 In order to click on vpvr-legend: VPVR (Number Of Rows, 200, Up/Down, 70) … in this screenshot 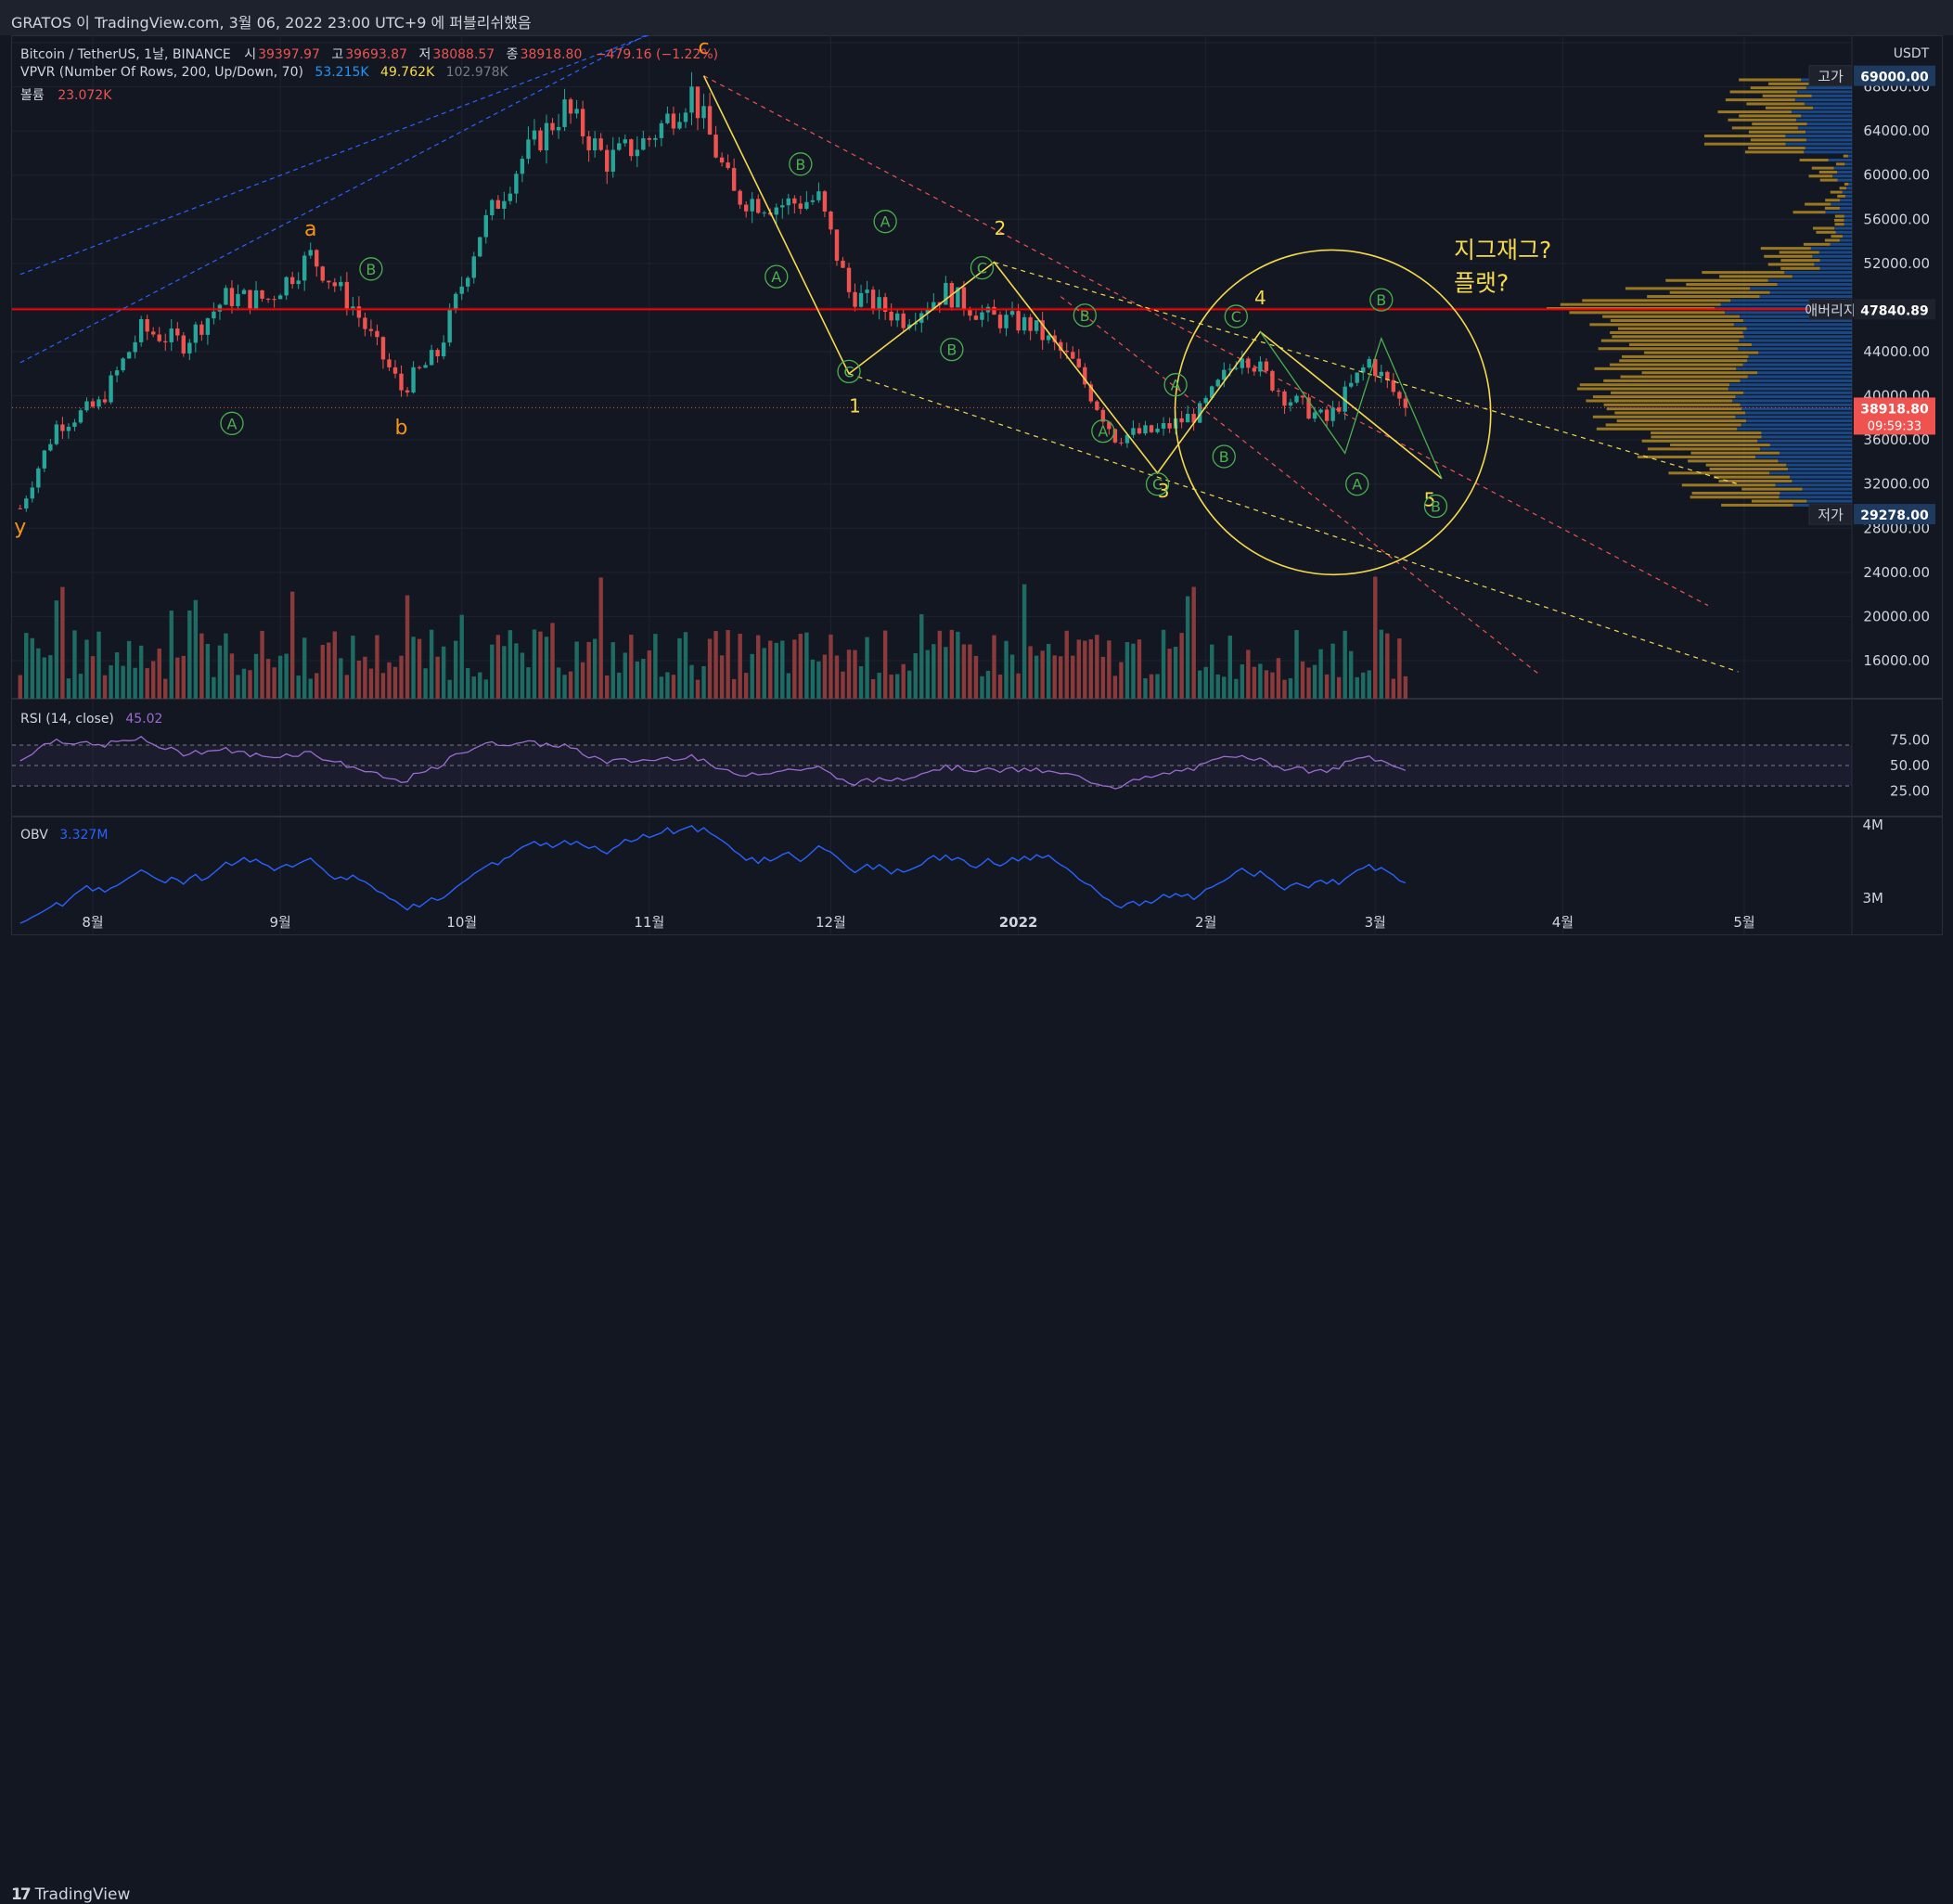, I will do `click(265, 72)`.